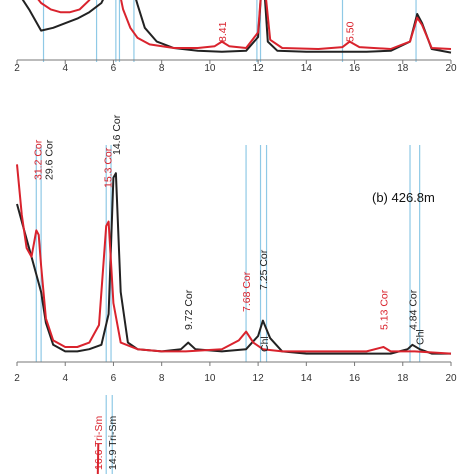 This screenshot has width=474, height=474. Describe the element at coordinates (99, 442) in the screenshot. I see `peak-label: 16.6 Tri-Sm` at that location.